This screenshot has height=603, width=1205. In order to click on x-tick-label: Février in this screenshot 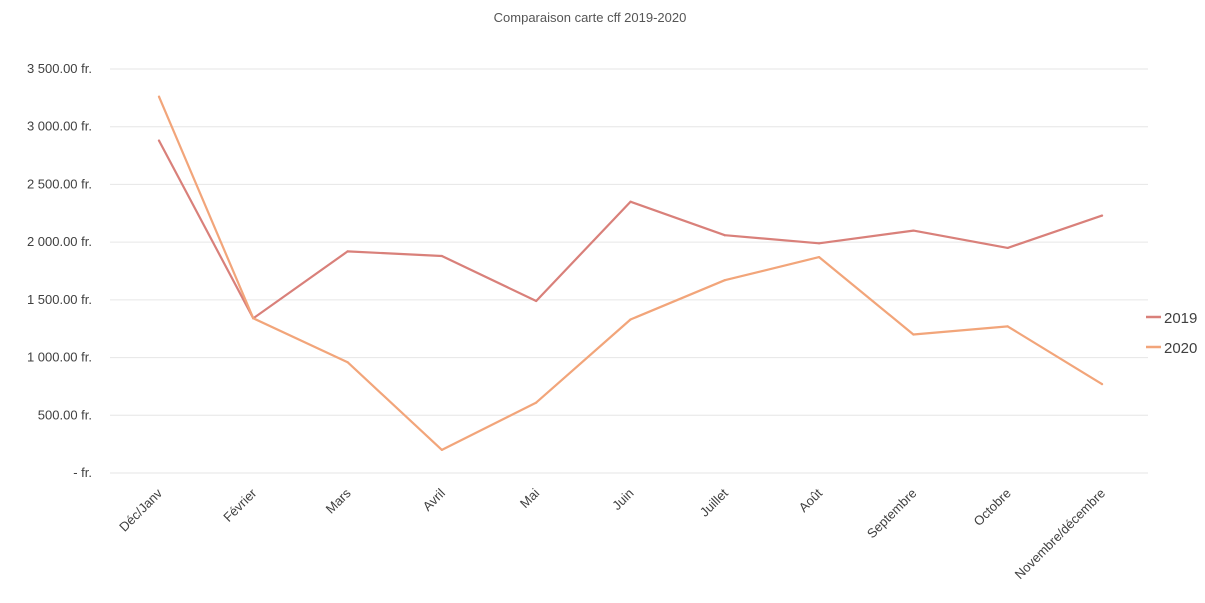, I will do `click(240, 505)`.